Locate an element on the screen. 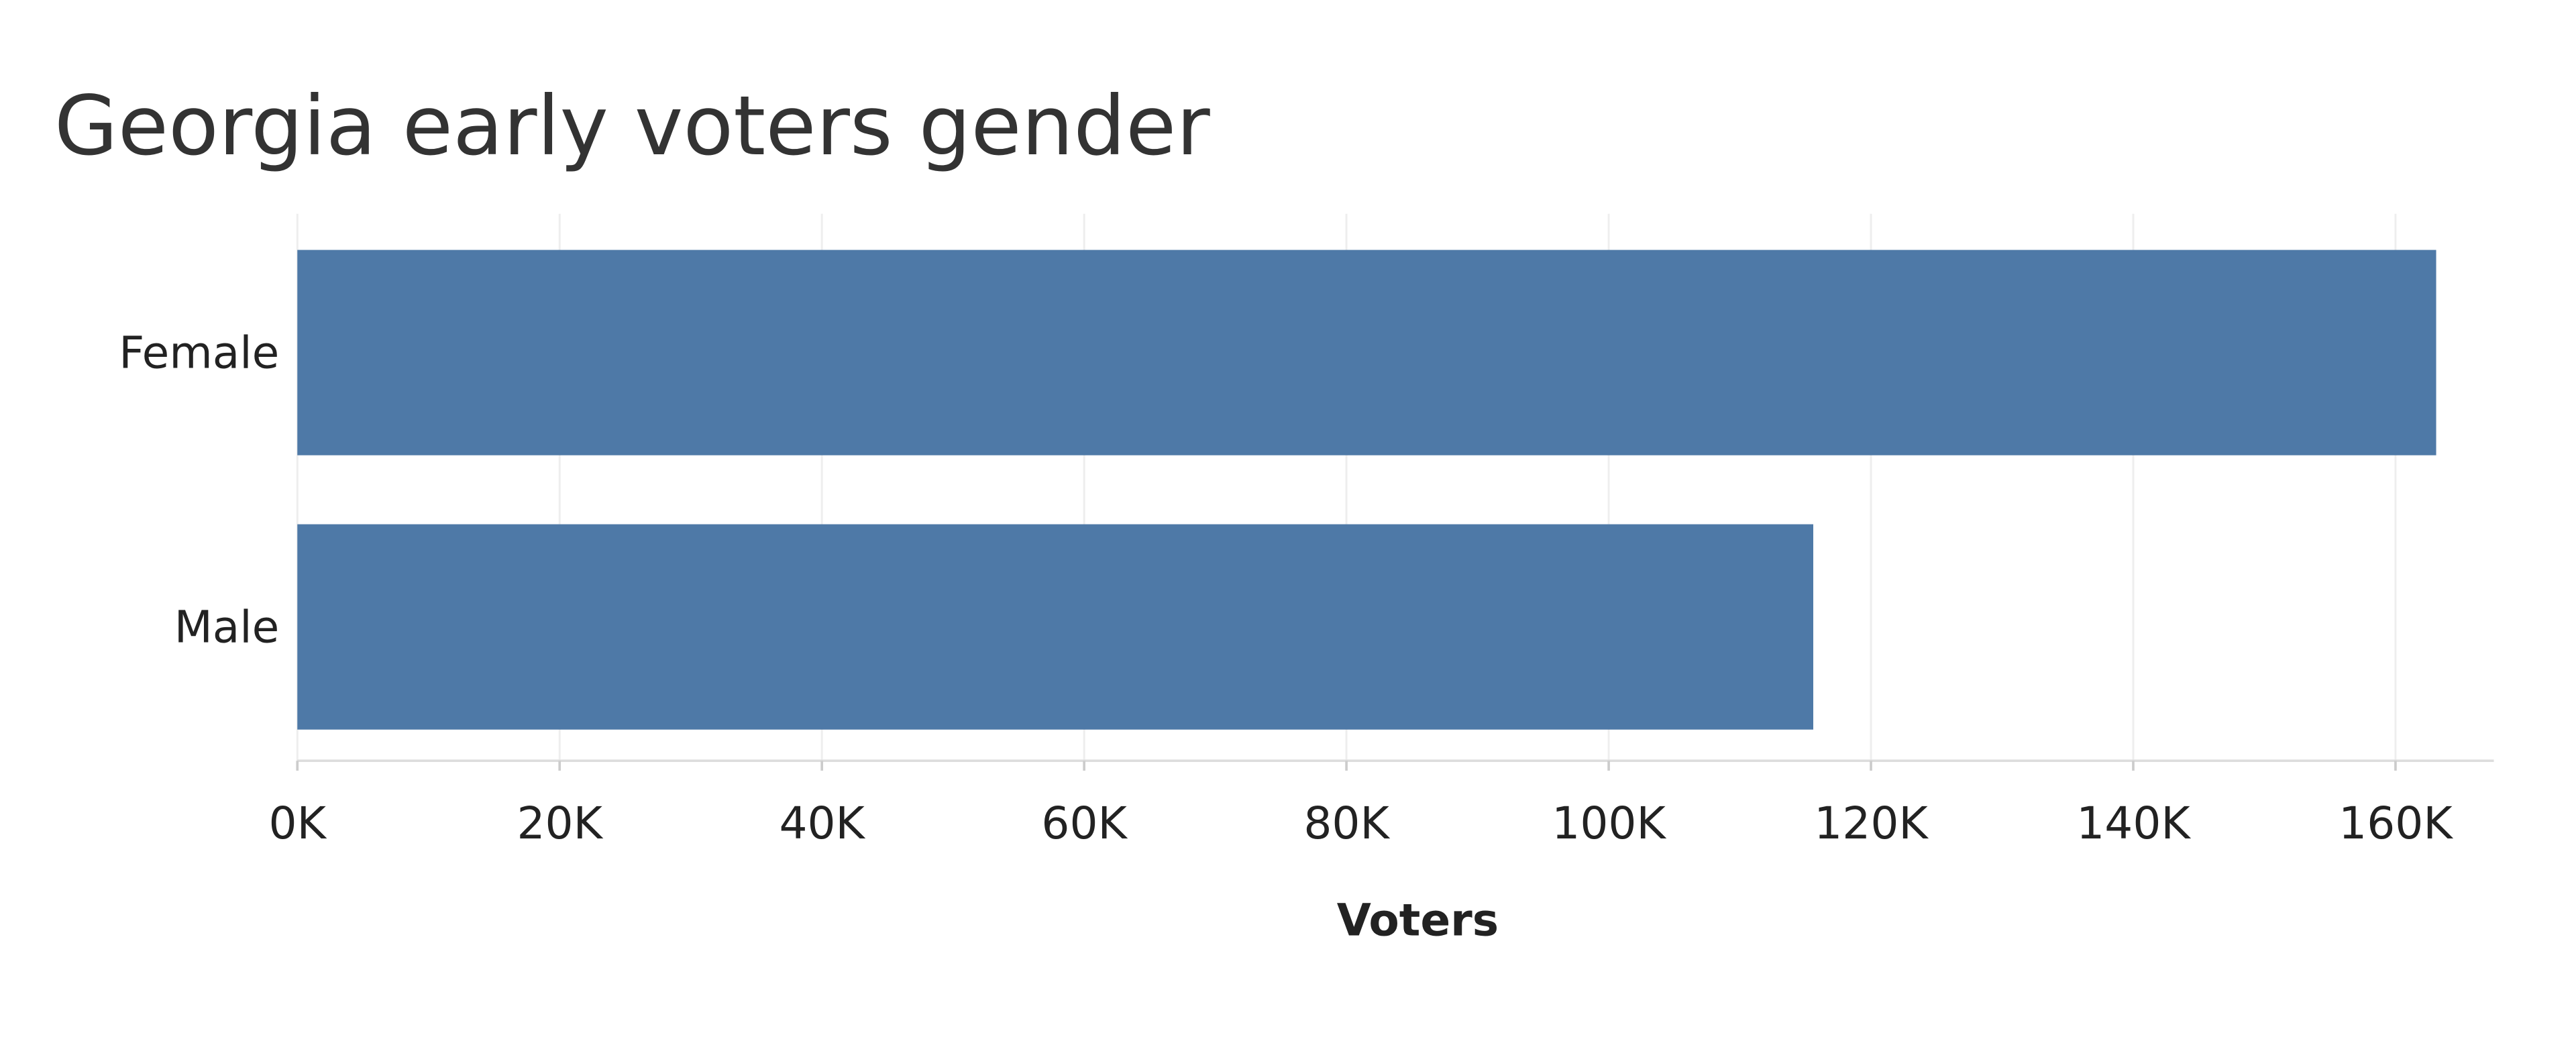  x-tick-label: 0K is located at coordinates (298, 824).